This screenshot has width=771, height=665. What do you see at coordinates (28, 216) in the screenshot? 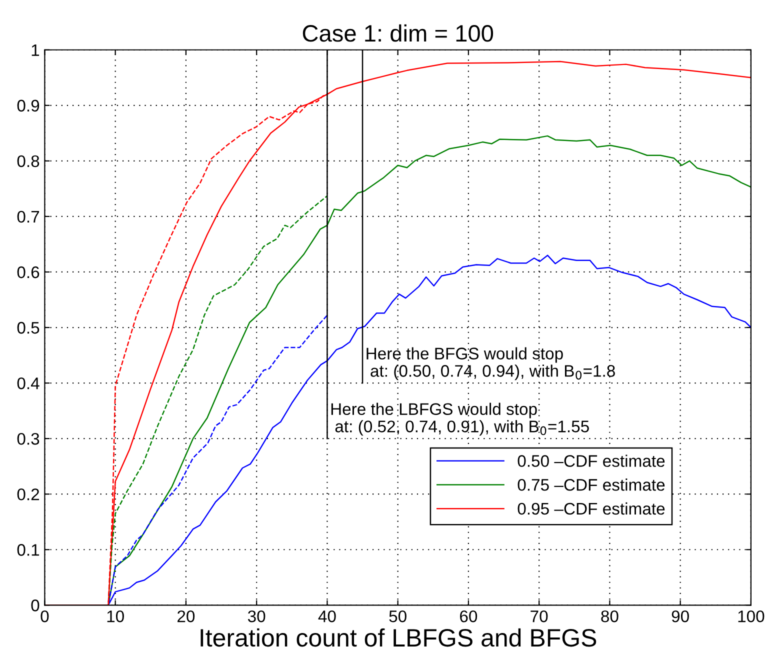
I see `y-tick-label: 0.7` at bounding box center [28, 216].